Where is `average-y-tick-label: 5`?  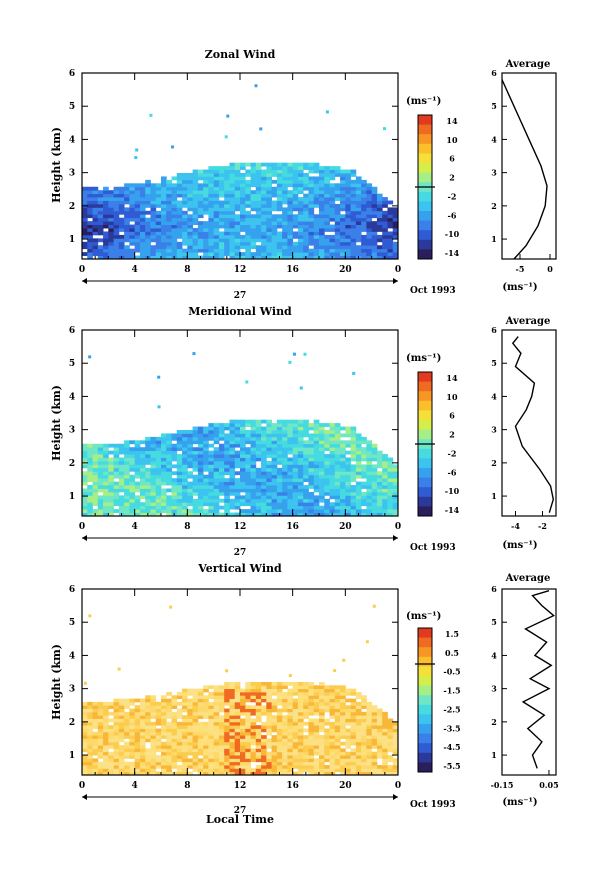
average-y-tick-label: 5 is located at coordinates (494, 363).